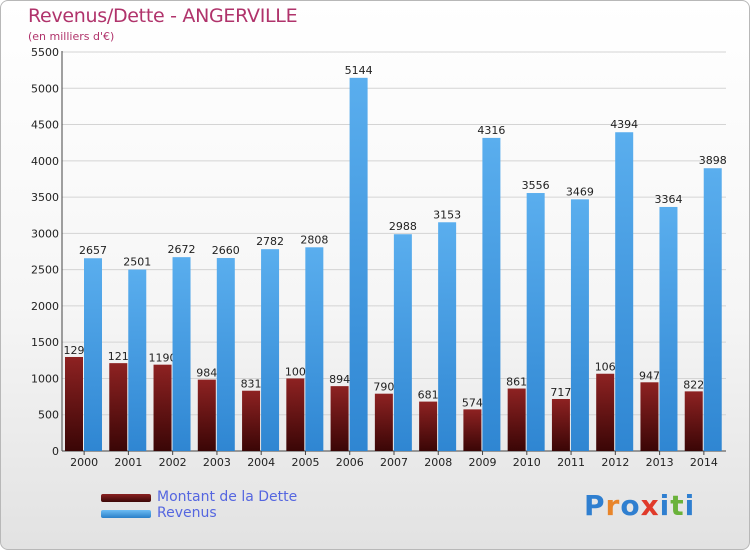 The width and height of the screenshot is (750, 550). What do you see at coordinates (650, 505) in the screenshot?
I see `logo-letter: x` at bounding box center [650, 505].